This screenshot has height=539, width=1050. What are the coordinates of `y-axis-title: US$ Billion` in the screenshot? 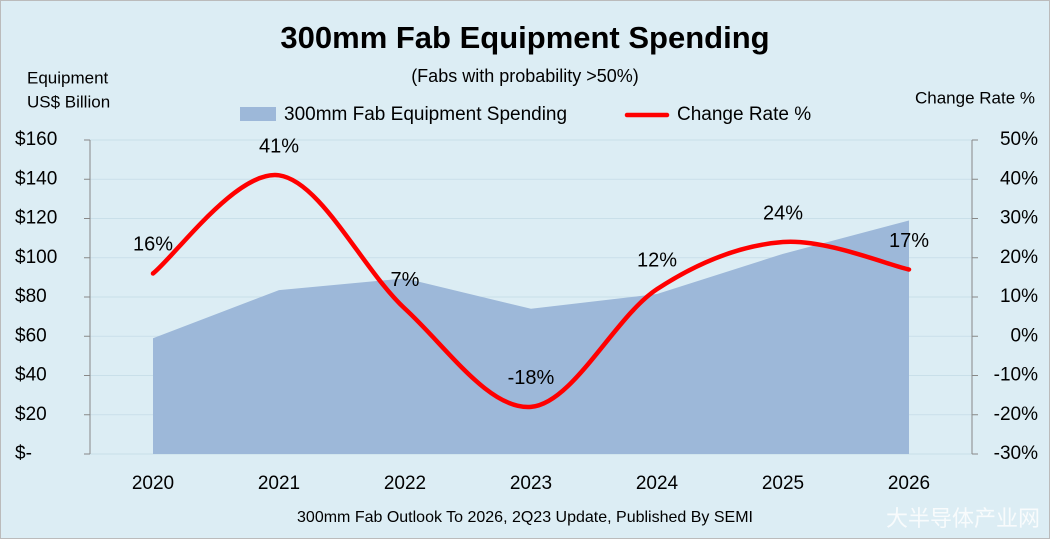 It's located at (68, 101).